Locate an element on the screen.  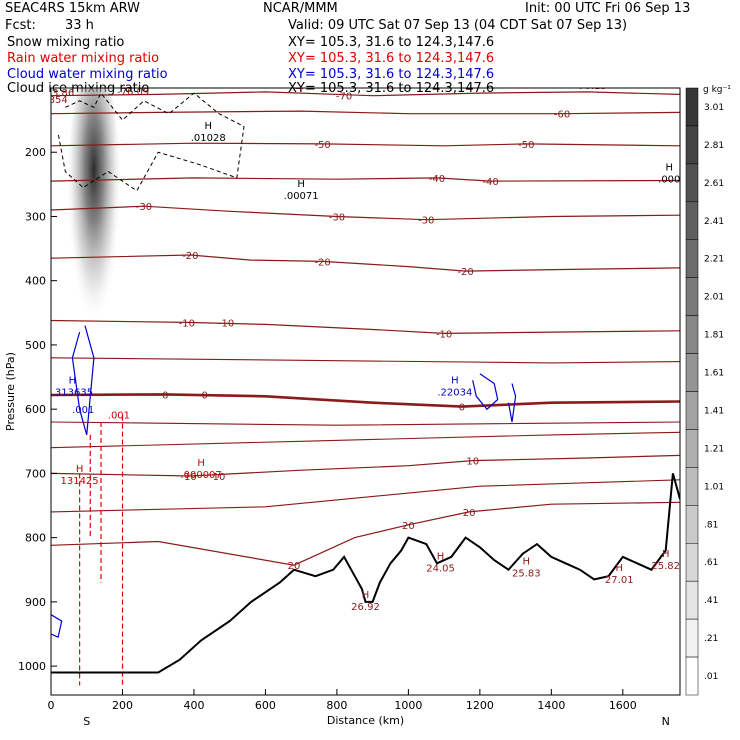
contour-edge-label: -73.86 is located at coordinates (58, 93).